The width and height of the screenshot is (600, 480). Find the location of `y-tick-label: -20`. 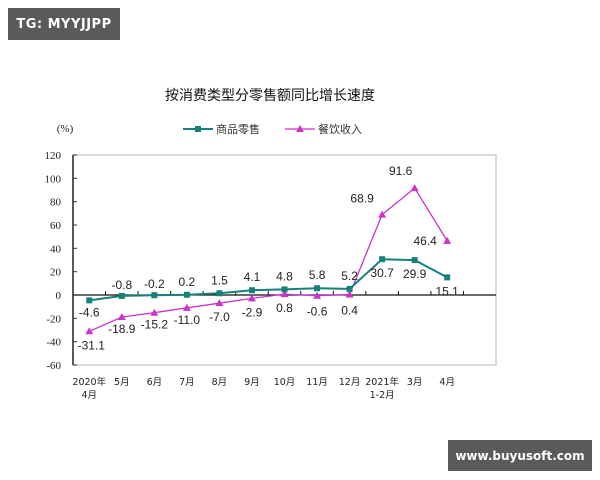

y-tick-label: -20 is located at coordinates (53, 319).